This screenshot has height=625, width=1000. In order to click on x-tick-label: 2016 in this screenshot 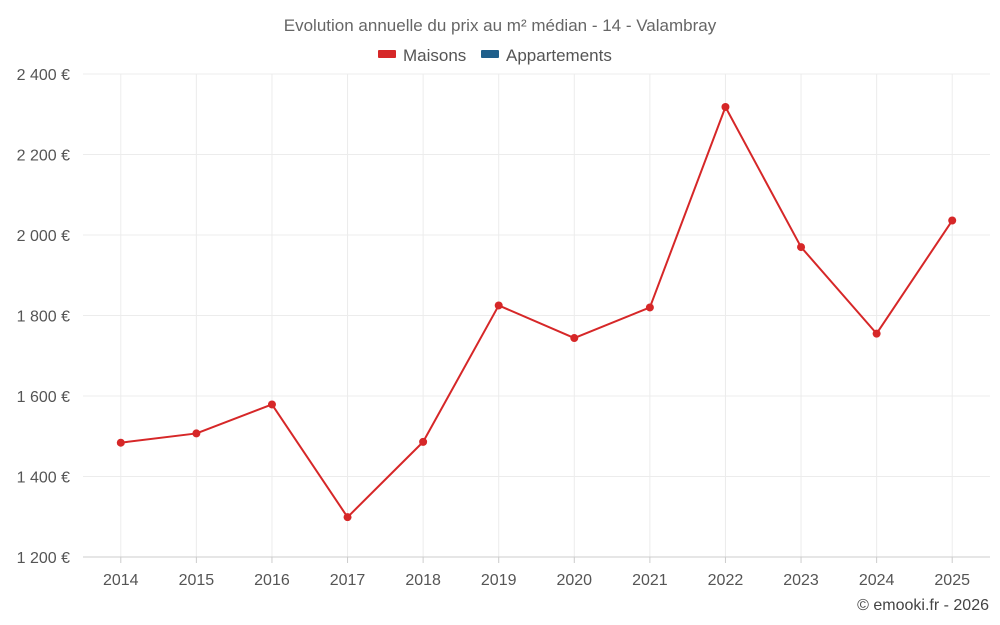, I will do `click(272, 580)`.